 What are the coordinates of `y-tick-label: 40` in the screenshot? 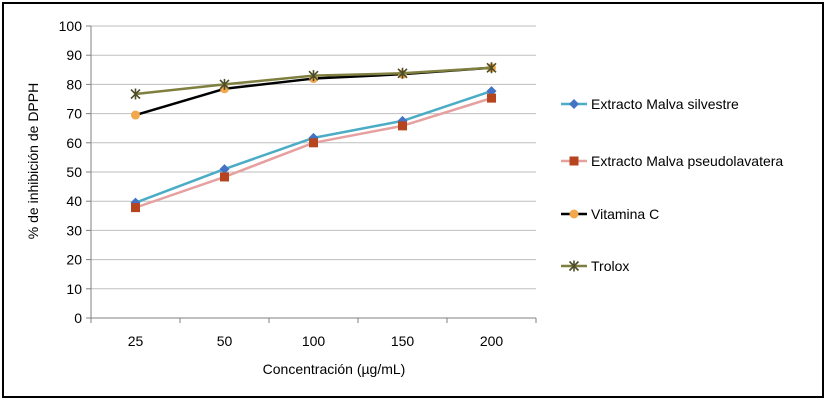 It's located at (74, 201).